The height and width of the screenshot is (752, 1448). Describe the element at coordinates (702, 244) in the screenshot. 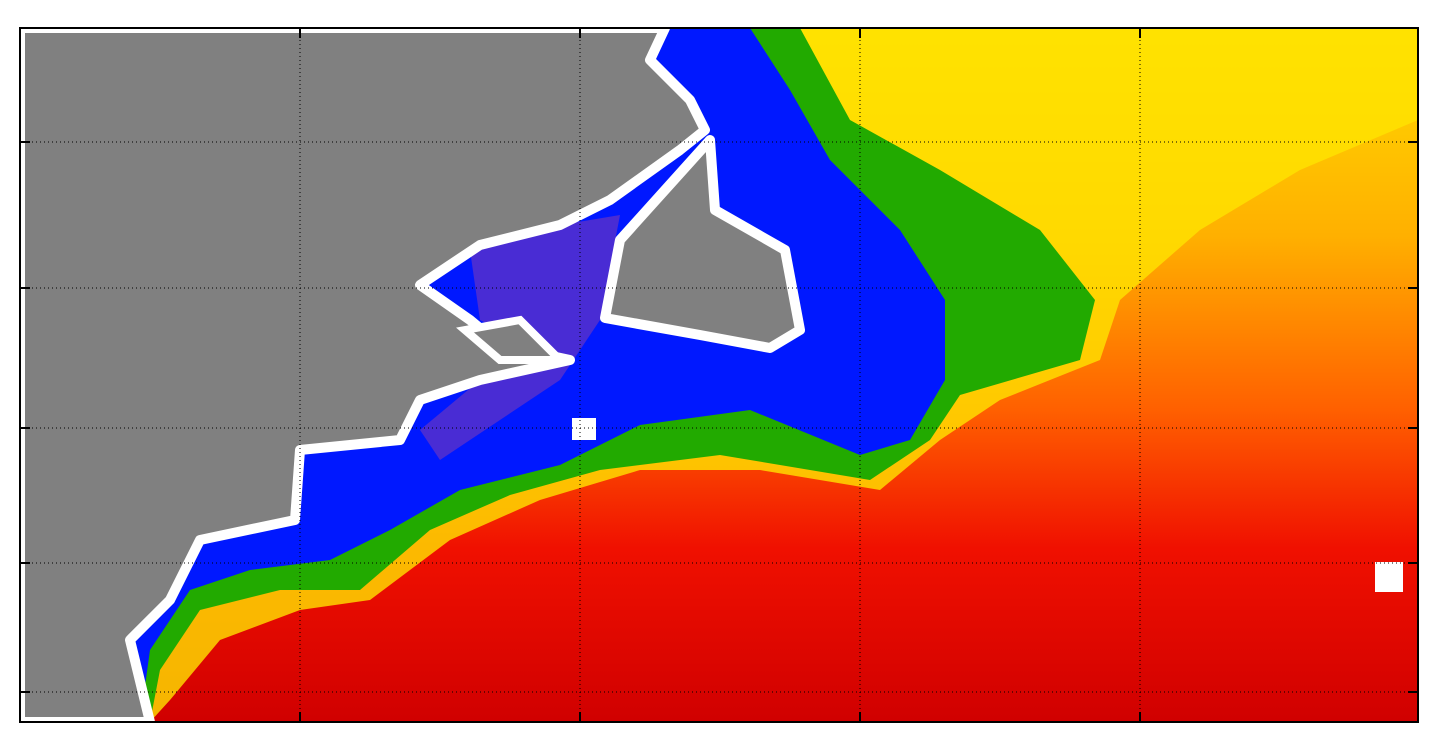

I see `newfoundland` at that location.